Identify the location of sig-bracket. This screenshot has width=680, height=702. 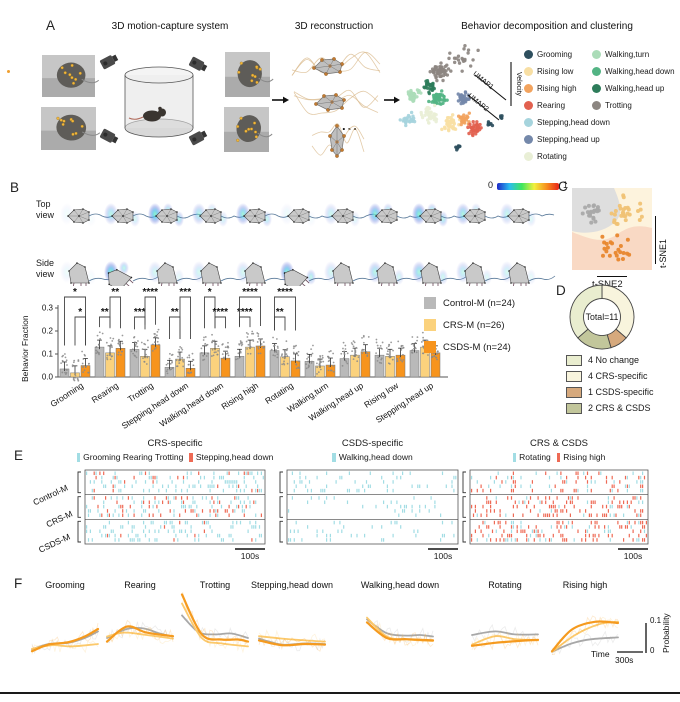
(220, 322).